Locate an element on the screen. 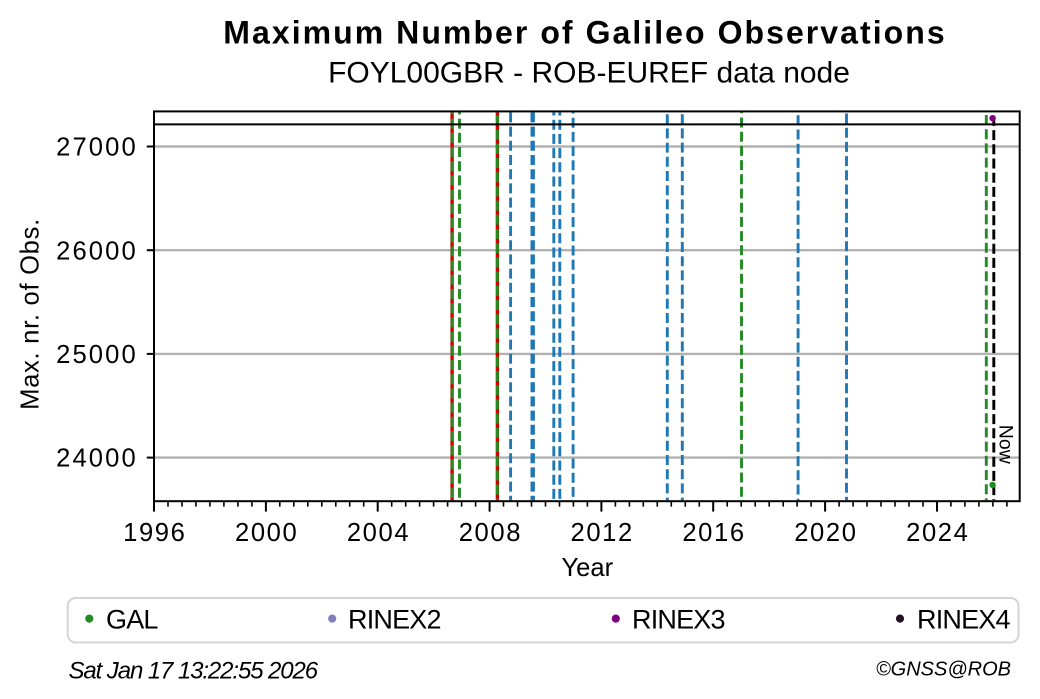 This screenshot has height=699, width=1040. svg-text: 2020 is located at coordinates (825, 533).